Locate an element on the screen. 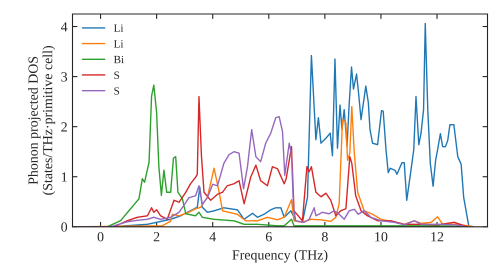  x-axis-title: Frequency (THz) is located at coordinates (280, 256).